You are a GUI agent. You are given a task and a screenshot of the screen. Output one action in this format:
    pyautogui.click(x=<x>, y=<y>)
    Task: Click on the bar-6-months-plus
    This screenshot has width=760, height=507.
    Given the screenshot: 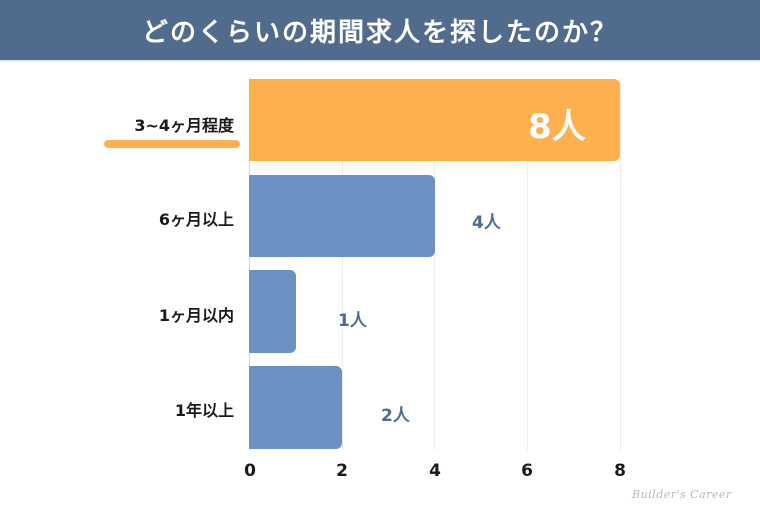 What is the action you would take?
    pyautogui.click(x=342, y=216)
    